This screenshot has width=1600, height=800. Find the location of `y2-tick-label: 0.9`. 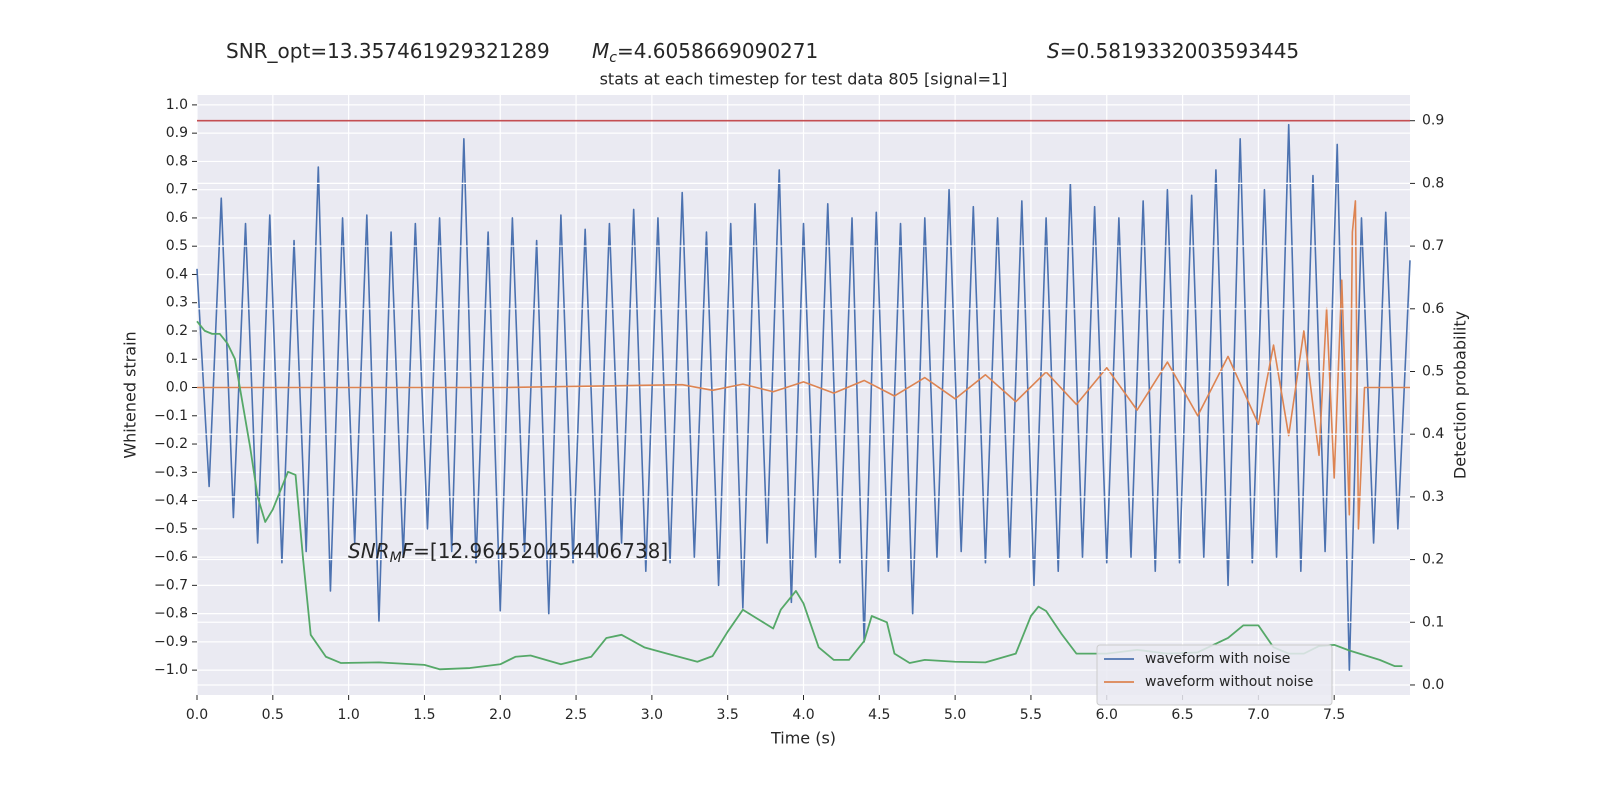

y2-tick-label: 0.9 is located at coordinates (1433, 121).